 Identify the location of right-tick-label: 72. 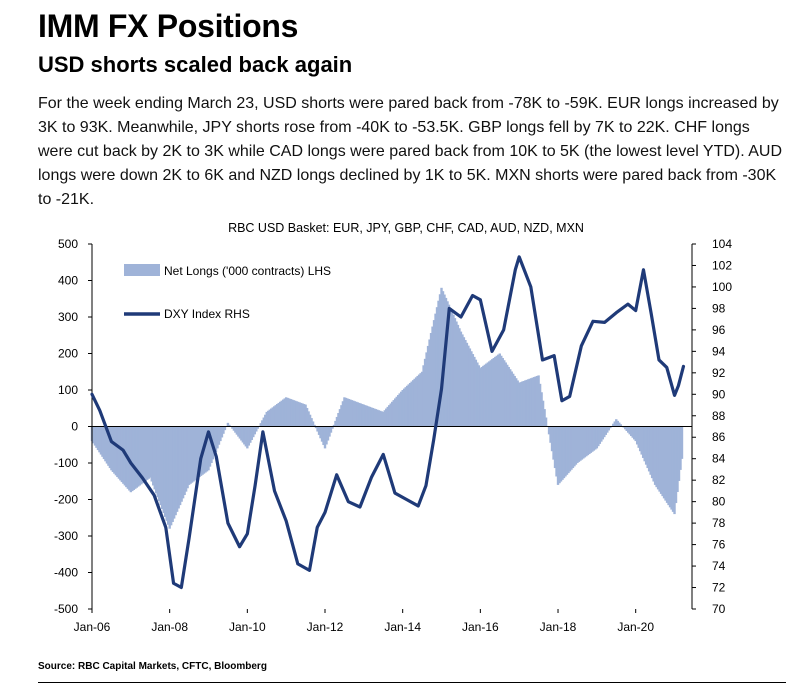
(719, 588).